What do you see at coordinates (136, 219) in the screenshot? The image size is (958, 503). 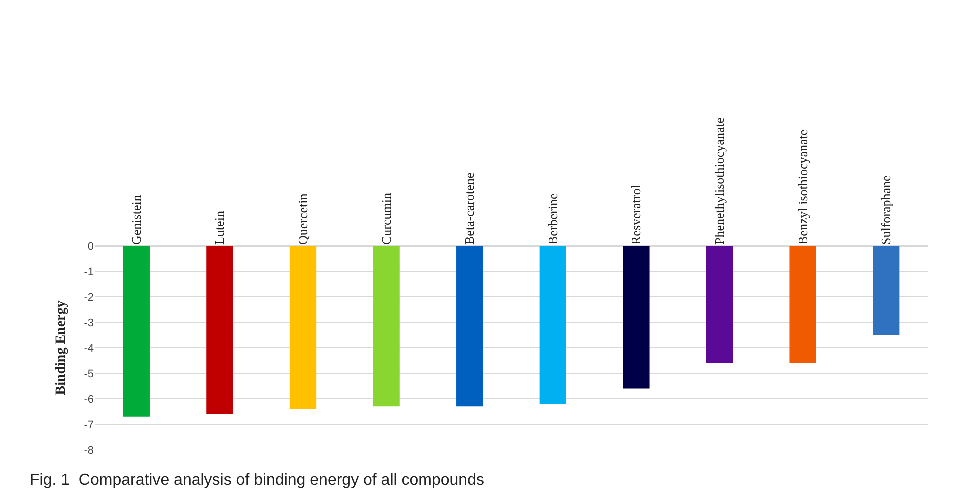 I see `x-tick-label: Genistein` at bounding box center [136, 219].